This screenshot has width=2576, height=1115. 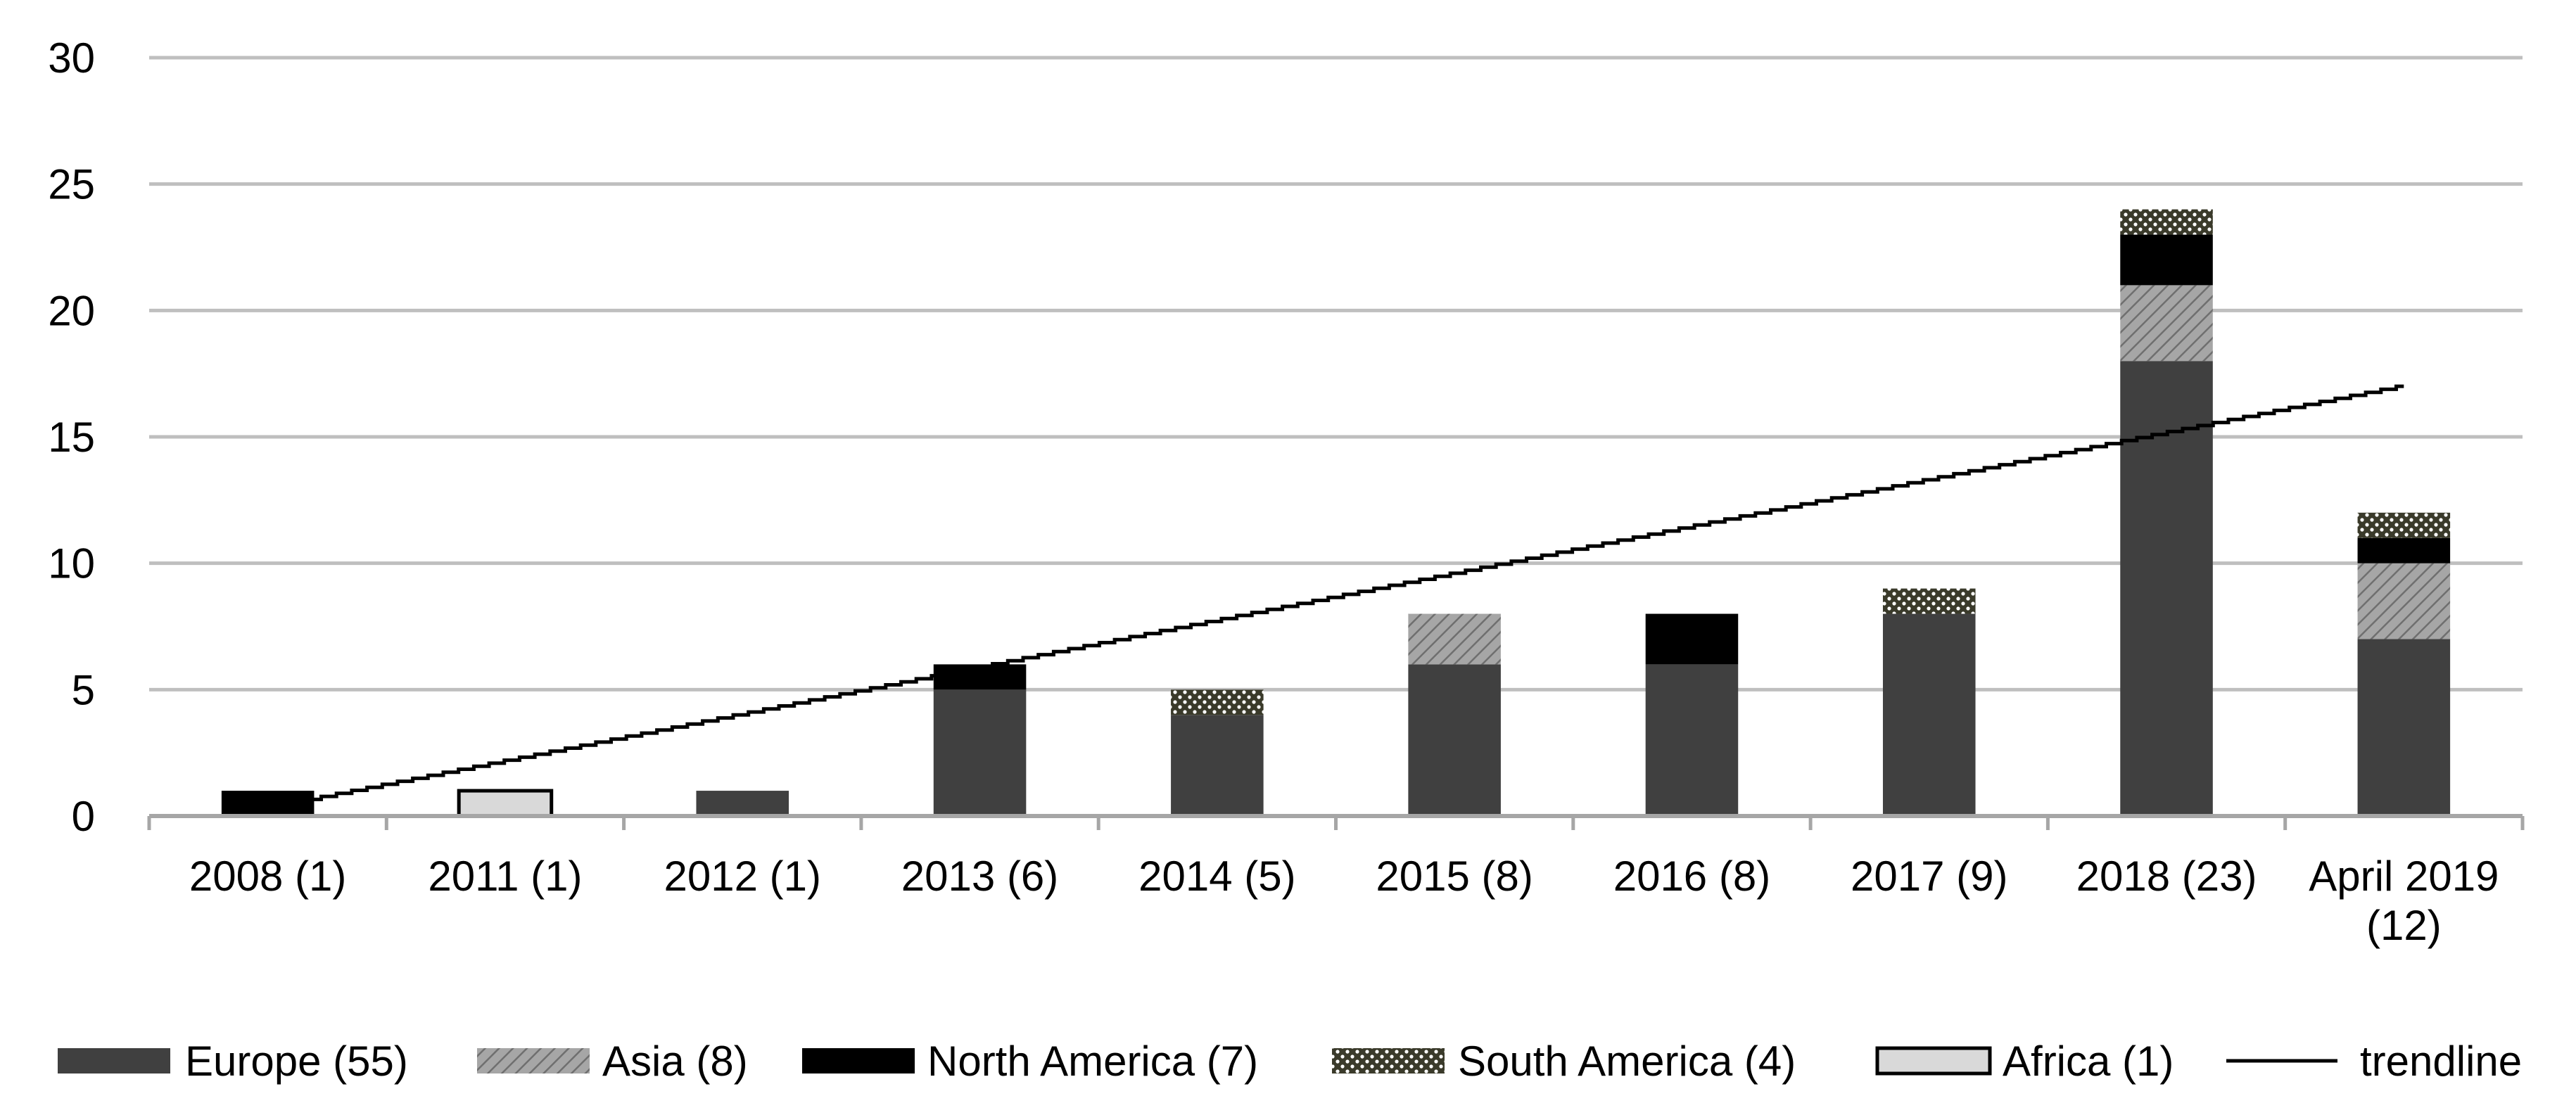 I want to click on x-tick-label: (12), so click(x=2404, y=925).